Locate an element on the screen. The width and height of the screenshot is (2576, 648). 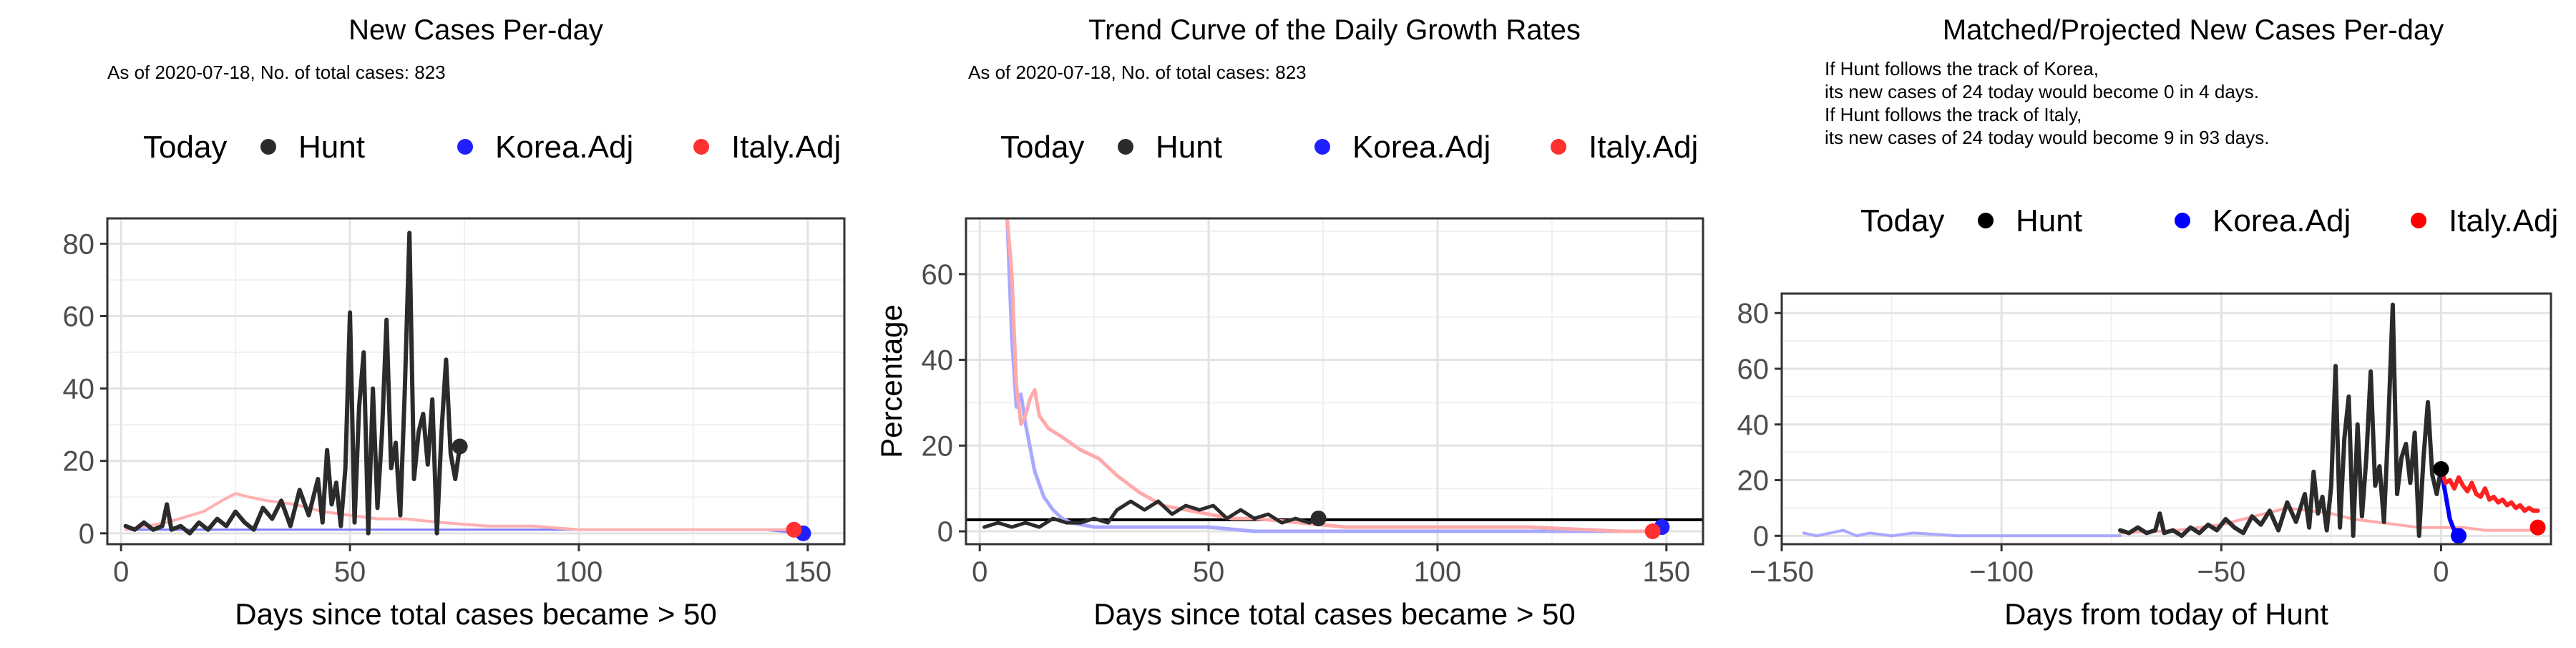
x-tick-label: −150 is located at coordinates (1782, 572).